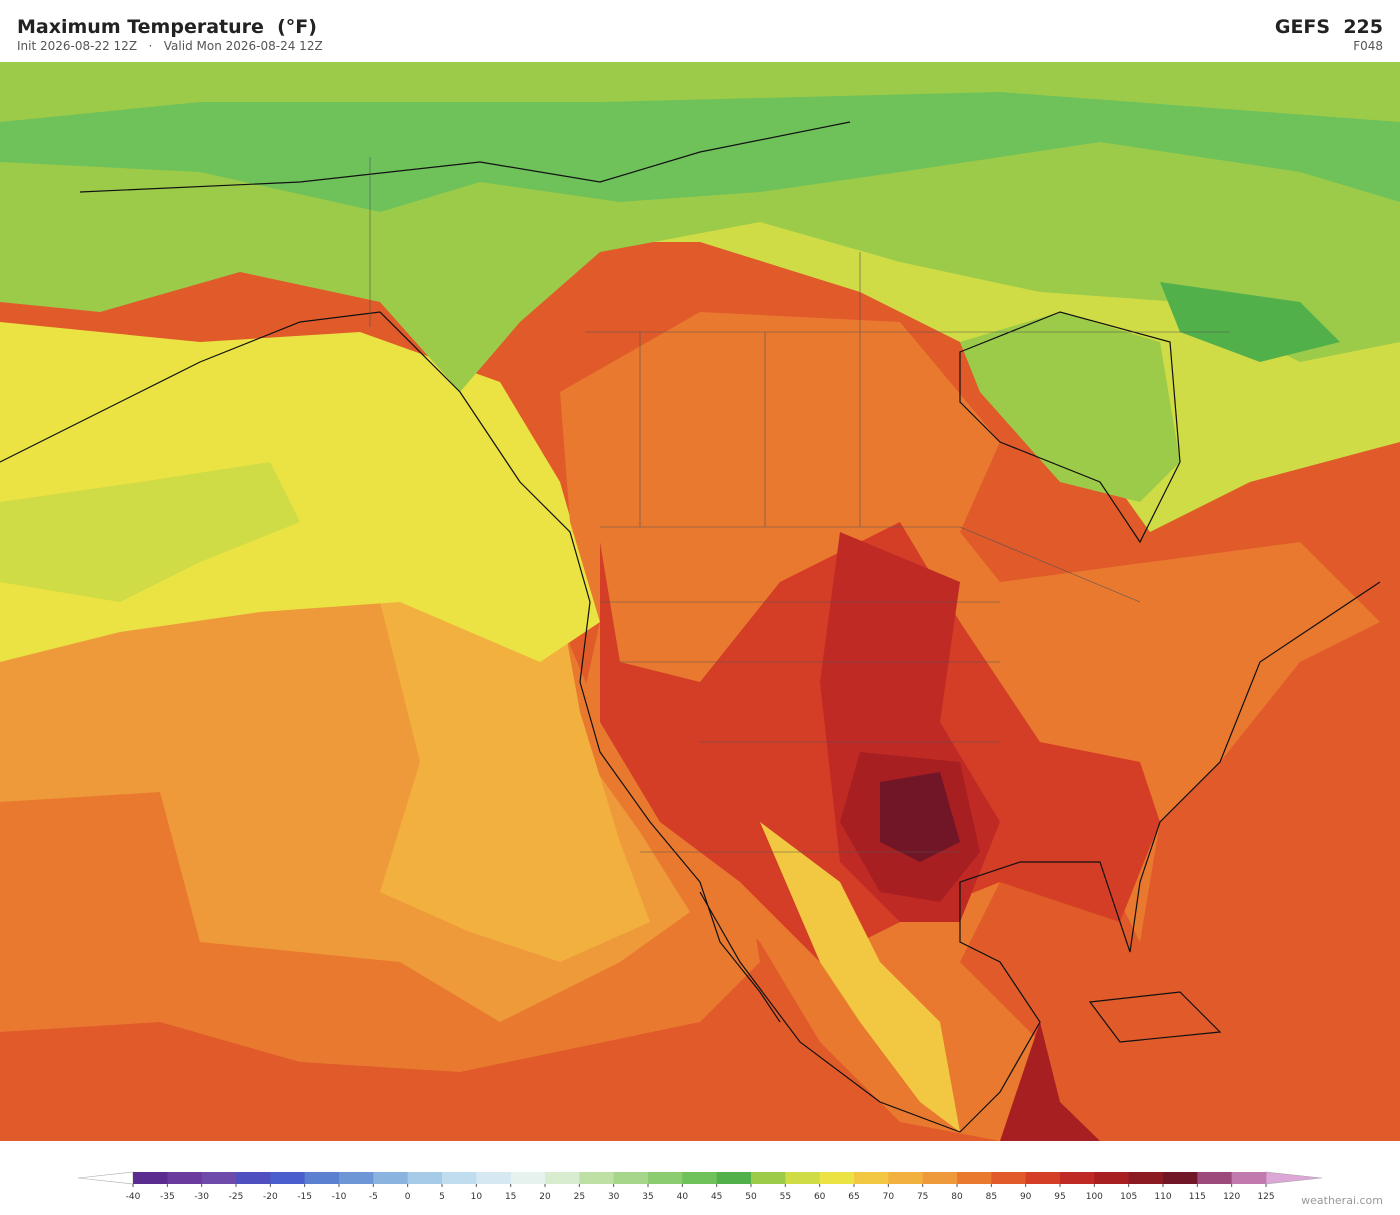 This screenshot has width=1400, height=1215. What do you see at coordinates (1368, 46) in the screenshot?
I see `forecast-hour: F048` at bounding box center [1368, 46].